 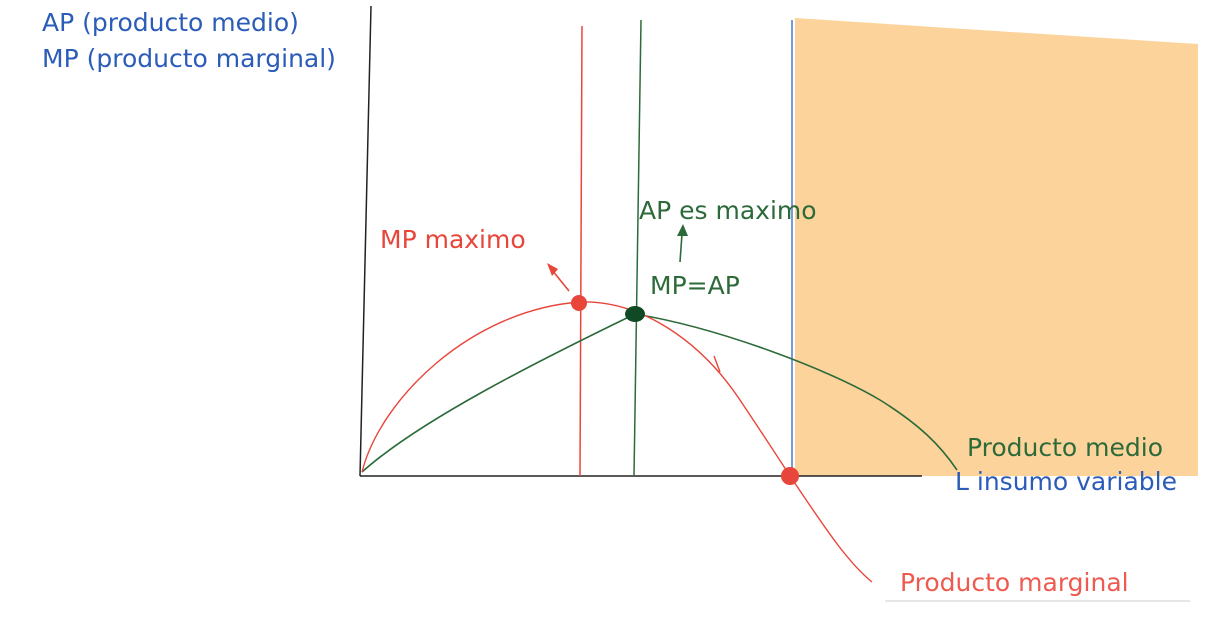 What do you see at coordinates (1066, 481) in the screenshot?
I see `x-axis-label: L insumo variable` at bounding box center [1066, 481].